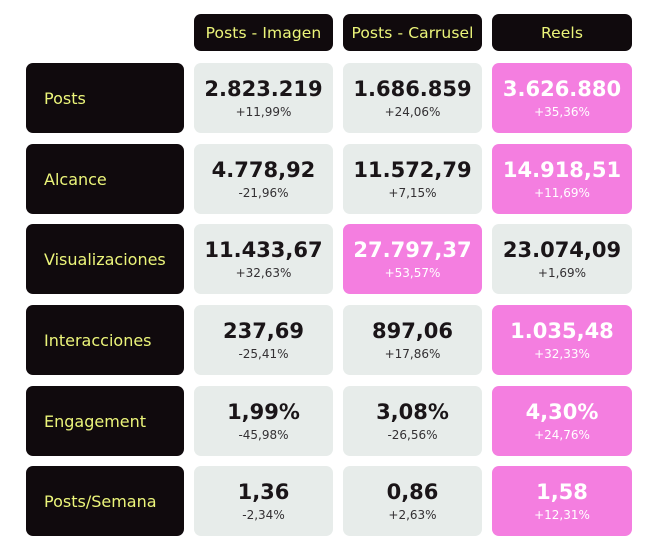 The height and width of the screenshot is (547, 649). What do you see at coordinates (105, 340) in the screenshot?
I see `row-header-interacciones: Interacciones` at bounding box center [105, 340].